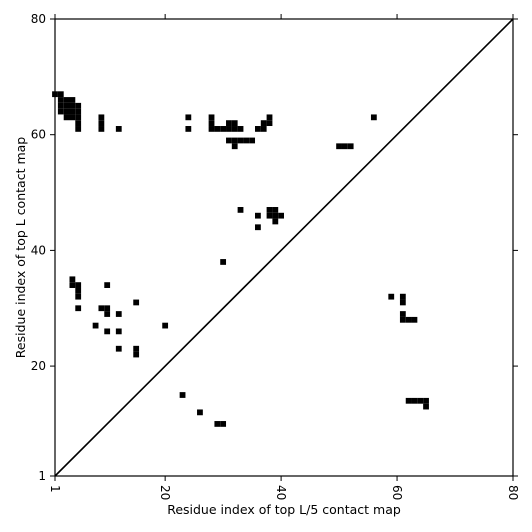  What do you see at coordinates (38, 19) in the screenshot?
I see `y-tick-label: 80` at bounding box center [38, 19].